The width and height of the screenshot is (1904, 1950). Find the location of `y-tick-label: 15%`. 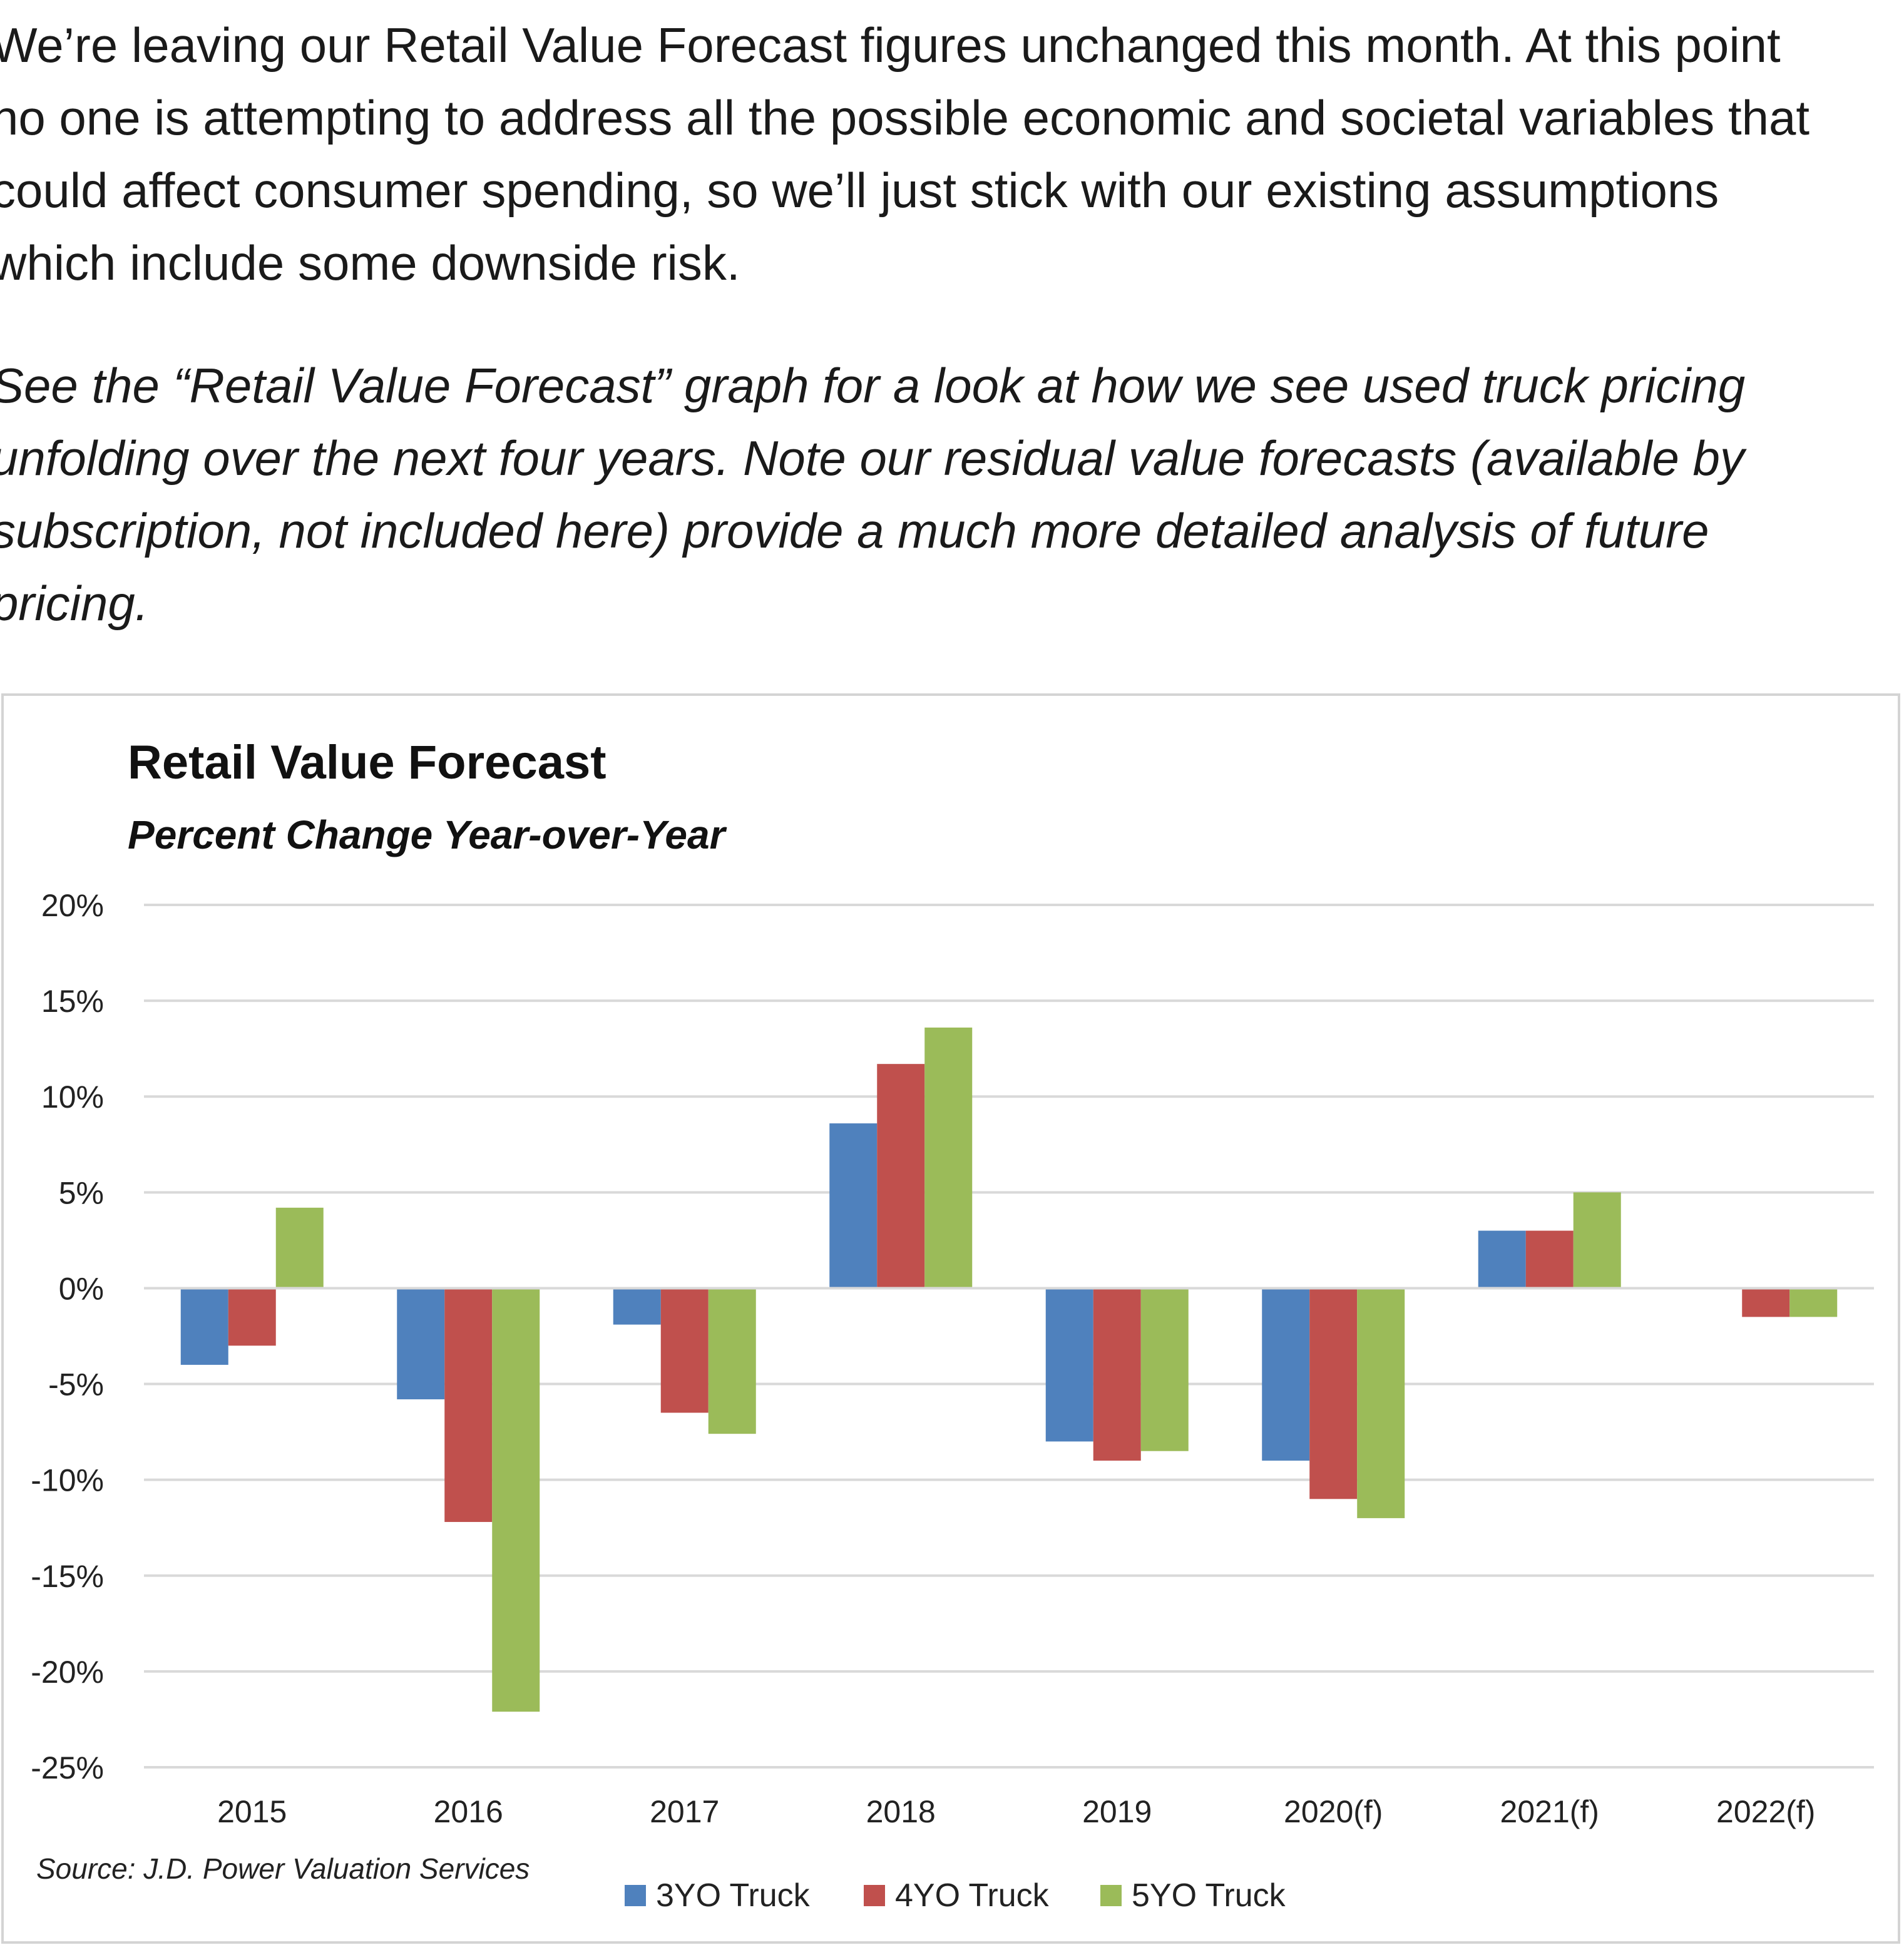

y-tick-label: 15% is located at coordinates (72, 1001).